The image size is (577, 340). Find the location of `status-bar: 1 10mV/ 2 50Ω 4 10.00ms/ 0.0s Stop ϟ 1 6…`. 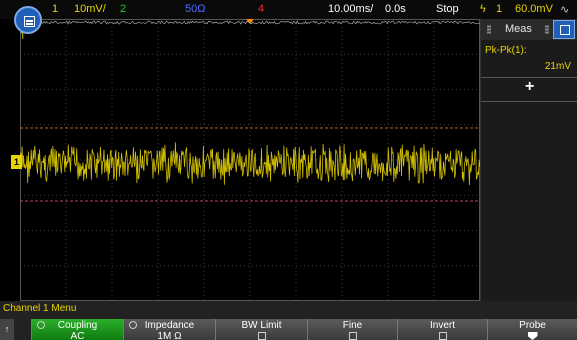

status-bar: 1 10mV/ 2 50Ω 4 10.00ms/ 0.0s Stop ϟ 1 6… is located at coordinates (288, 9).